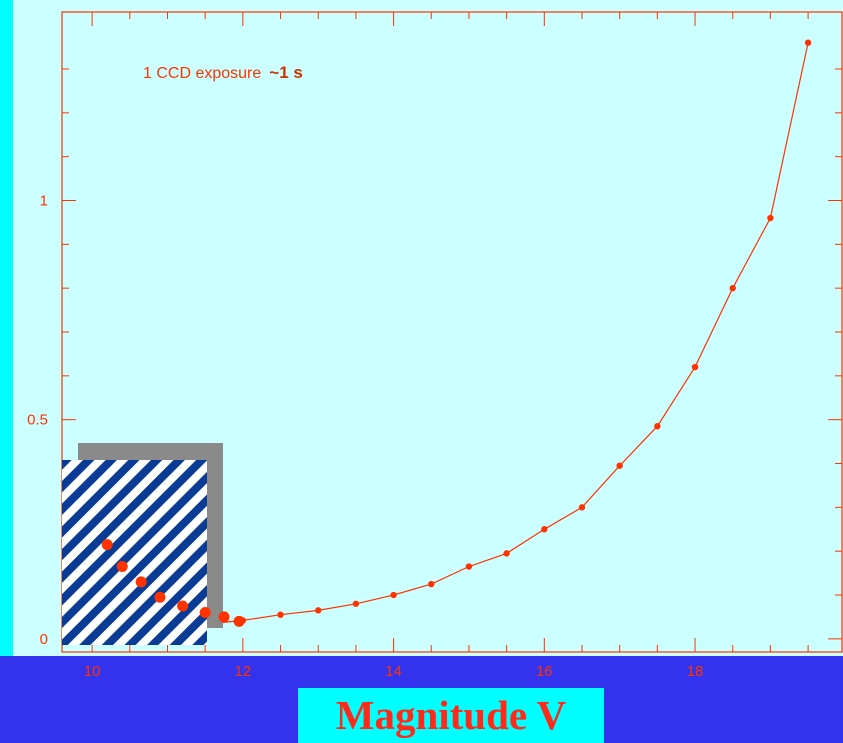  What do you see at coordinates (243, 671) in the screenshot?
I see `x-tick-label: 12` at bounding box center [243, 671].